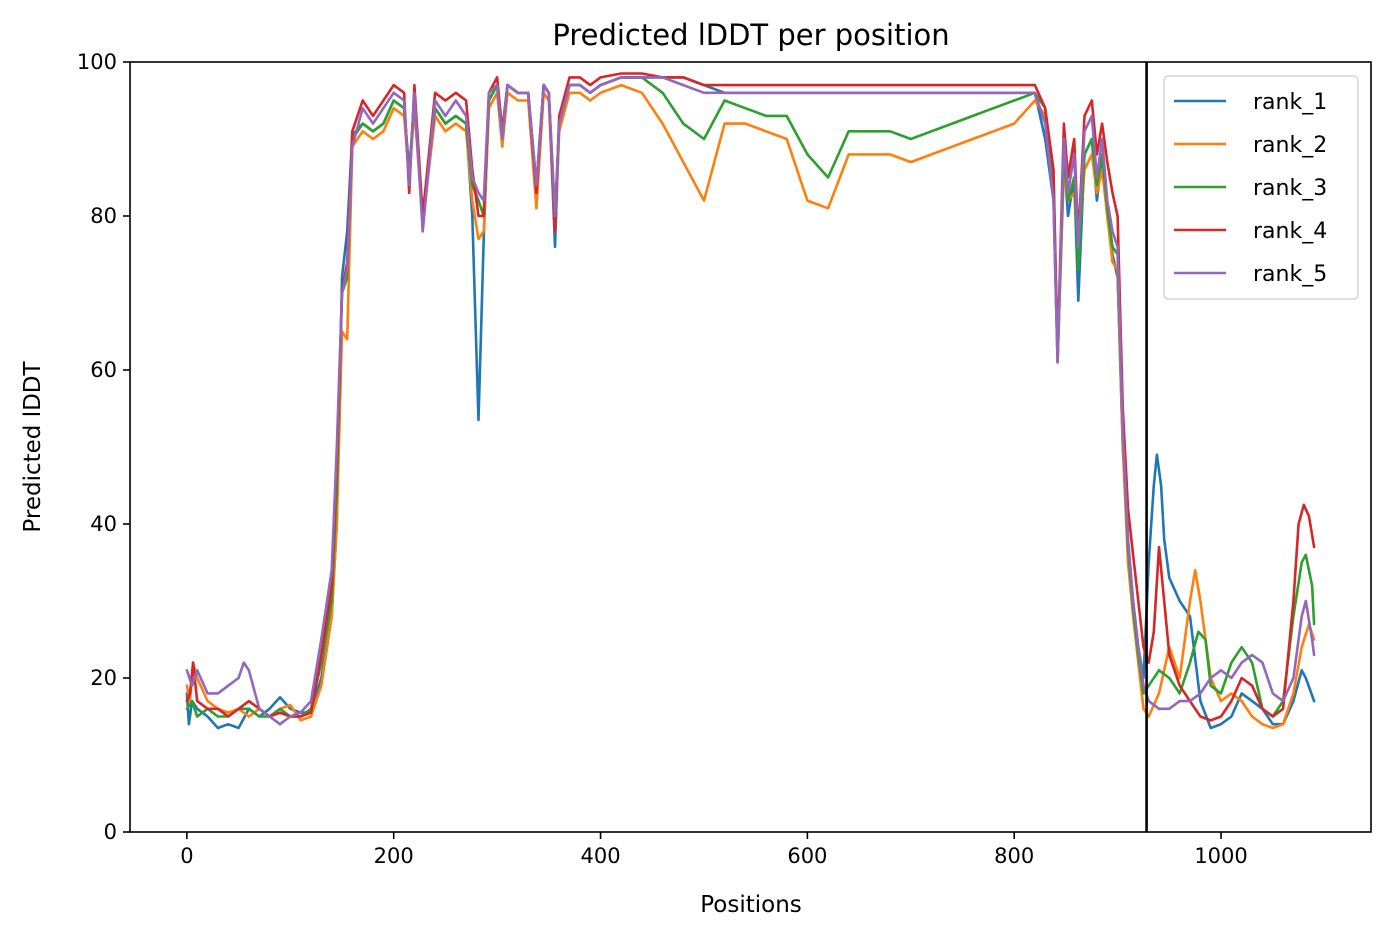  Describe the element at coordinates (1290, 145) in the screenshot. I see `legend-label-rank_2: rank_2` at that location.